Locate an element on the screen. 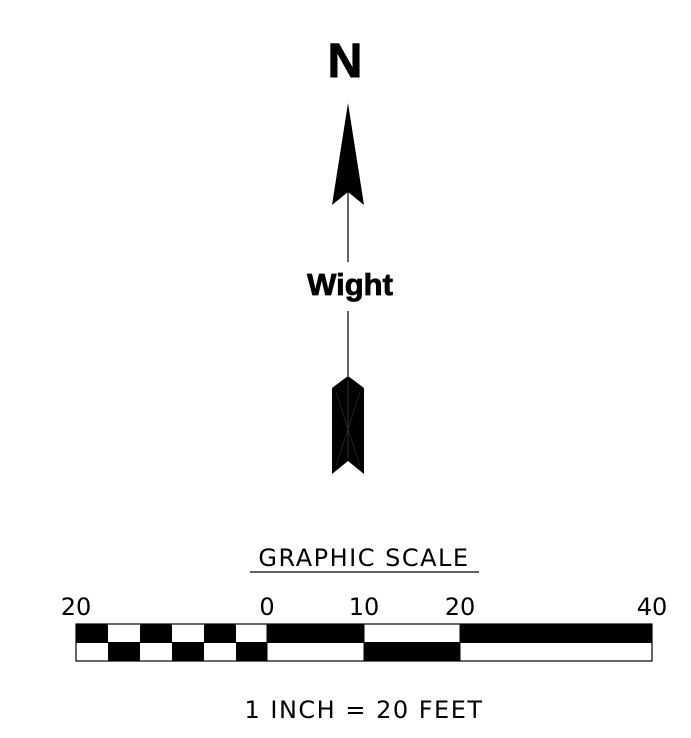 This screenshot has width=691, height=738. arrow-head is located at coordinates (348, 154).